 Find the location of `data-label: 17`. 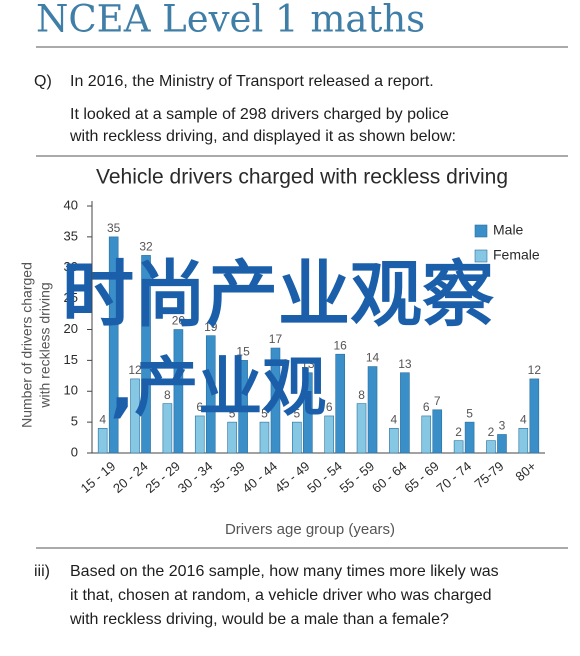

data-label: 17 is located at coordinates (276, 339).